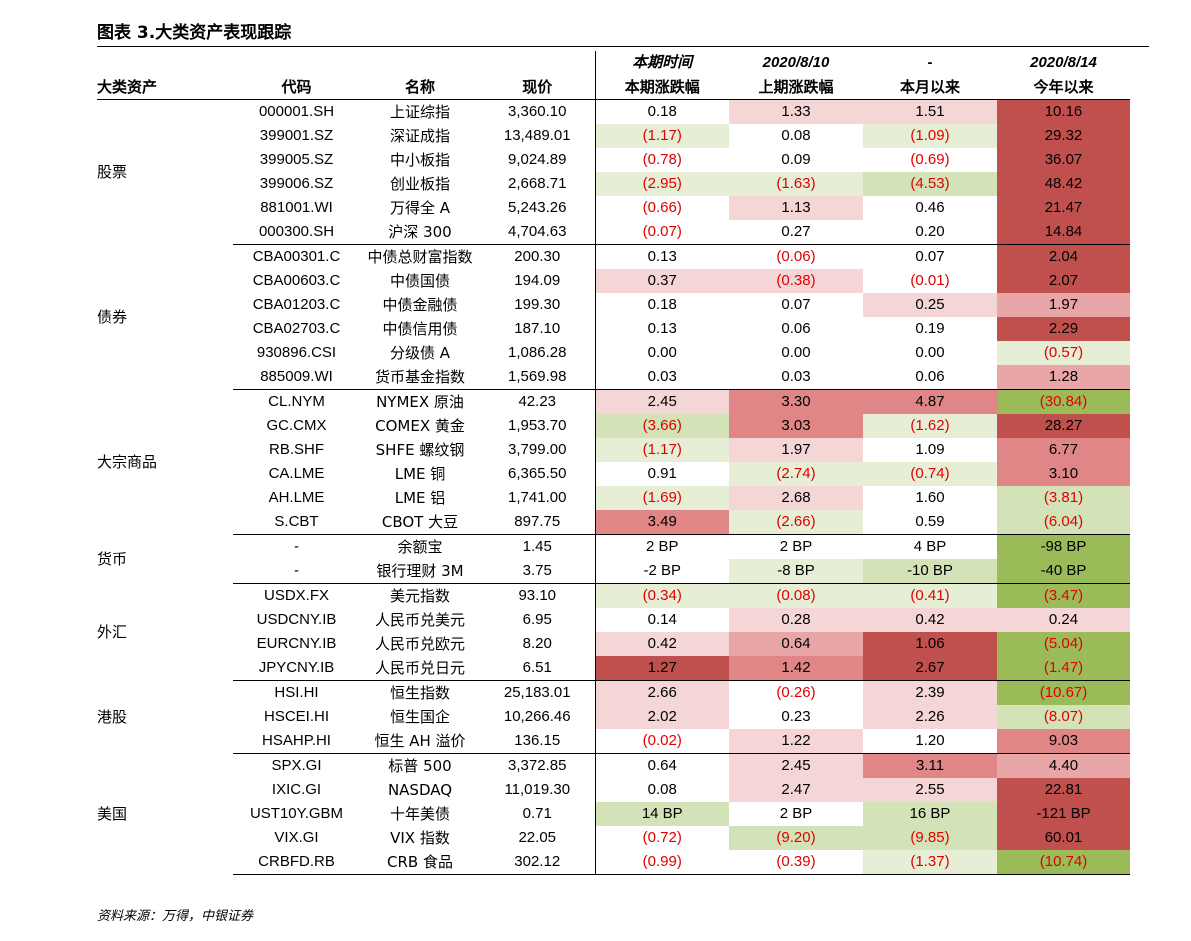 This screenshot has height=941, width=1191. Describe the element at coordinates (1063, 620) in the screenshot. I see `year-to-date-change: 0.24` at that location.